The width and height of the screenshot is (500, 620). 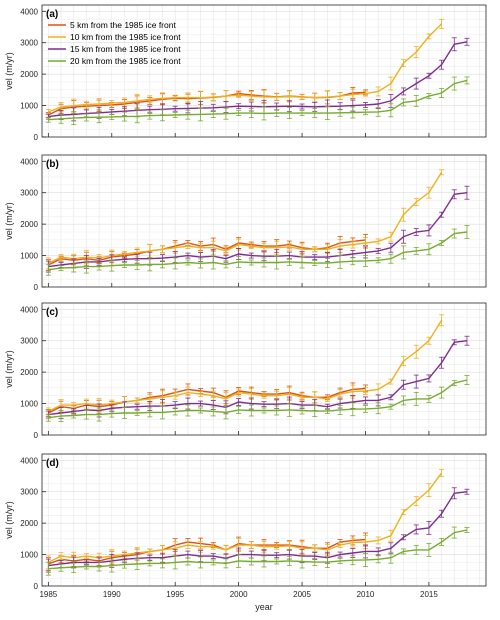 I want to click on panel-label: (b), so click(x=52, y=164).